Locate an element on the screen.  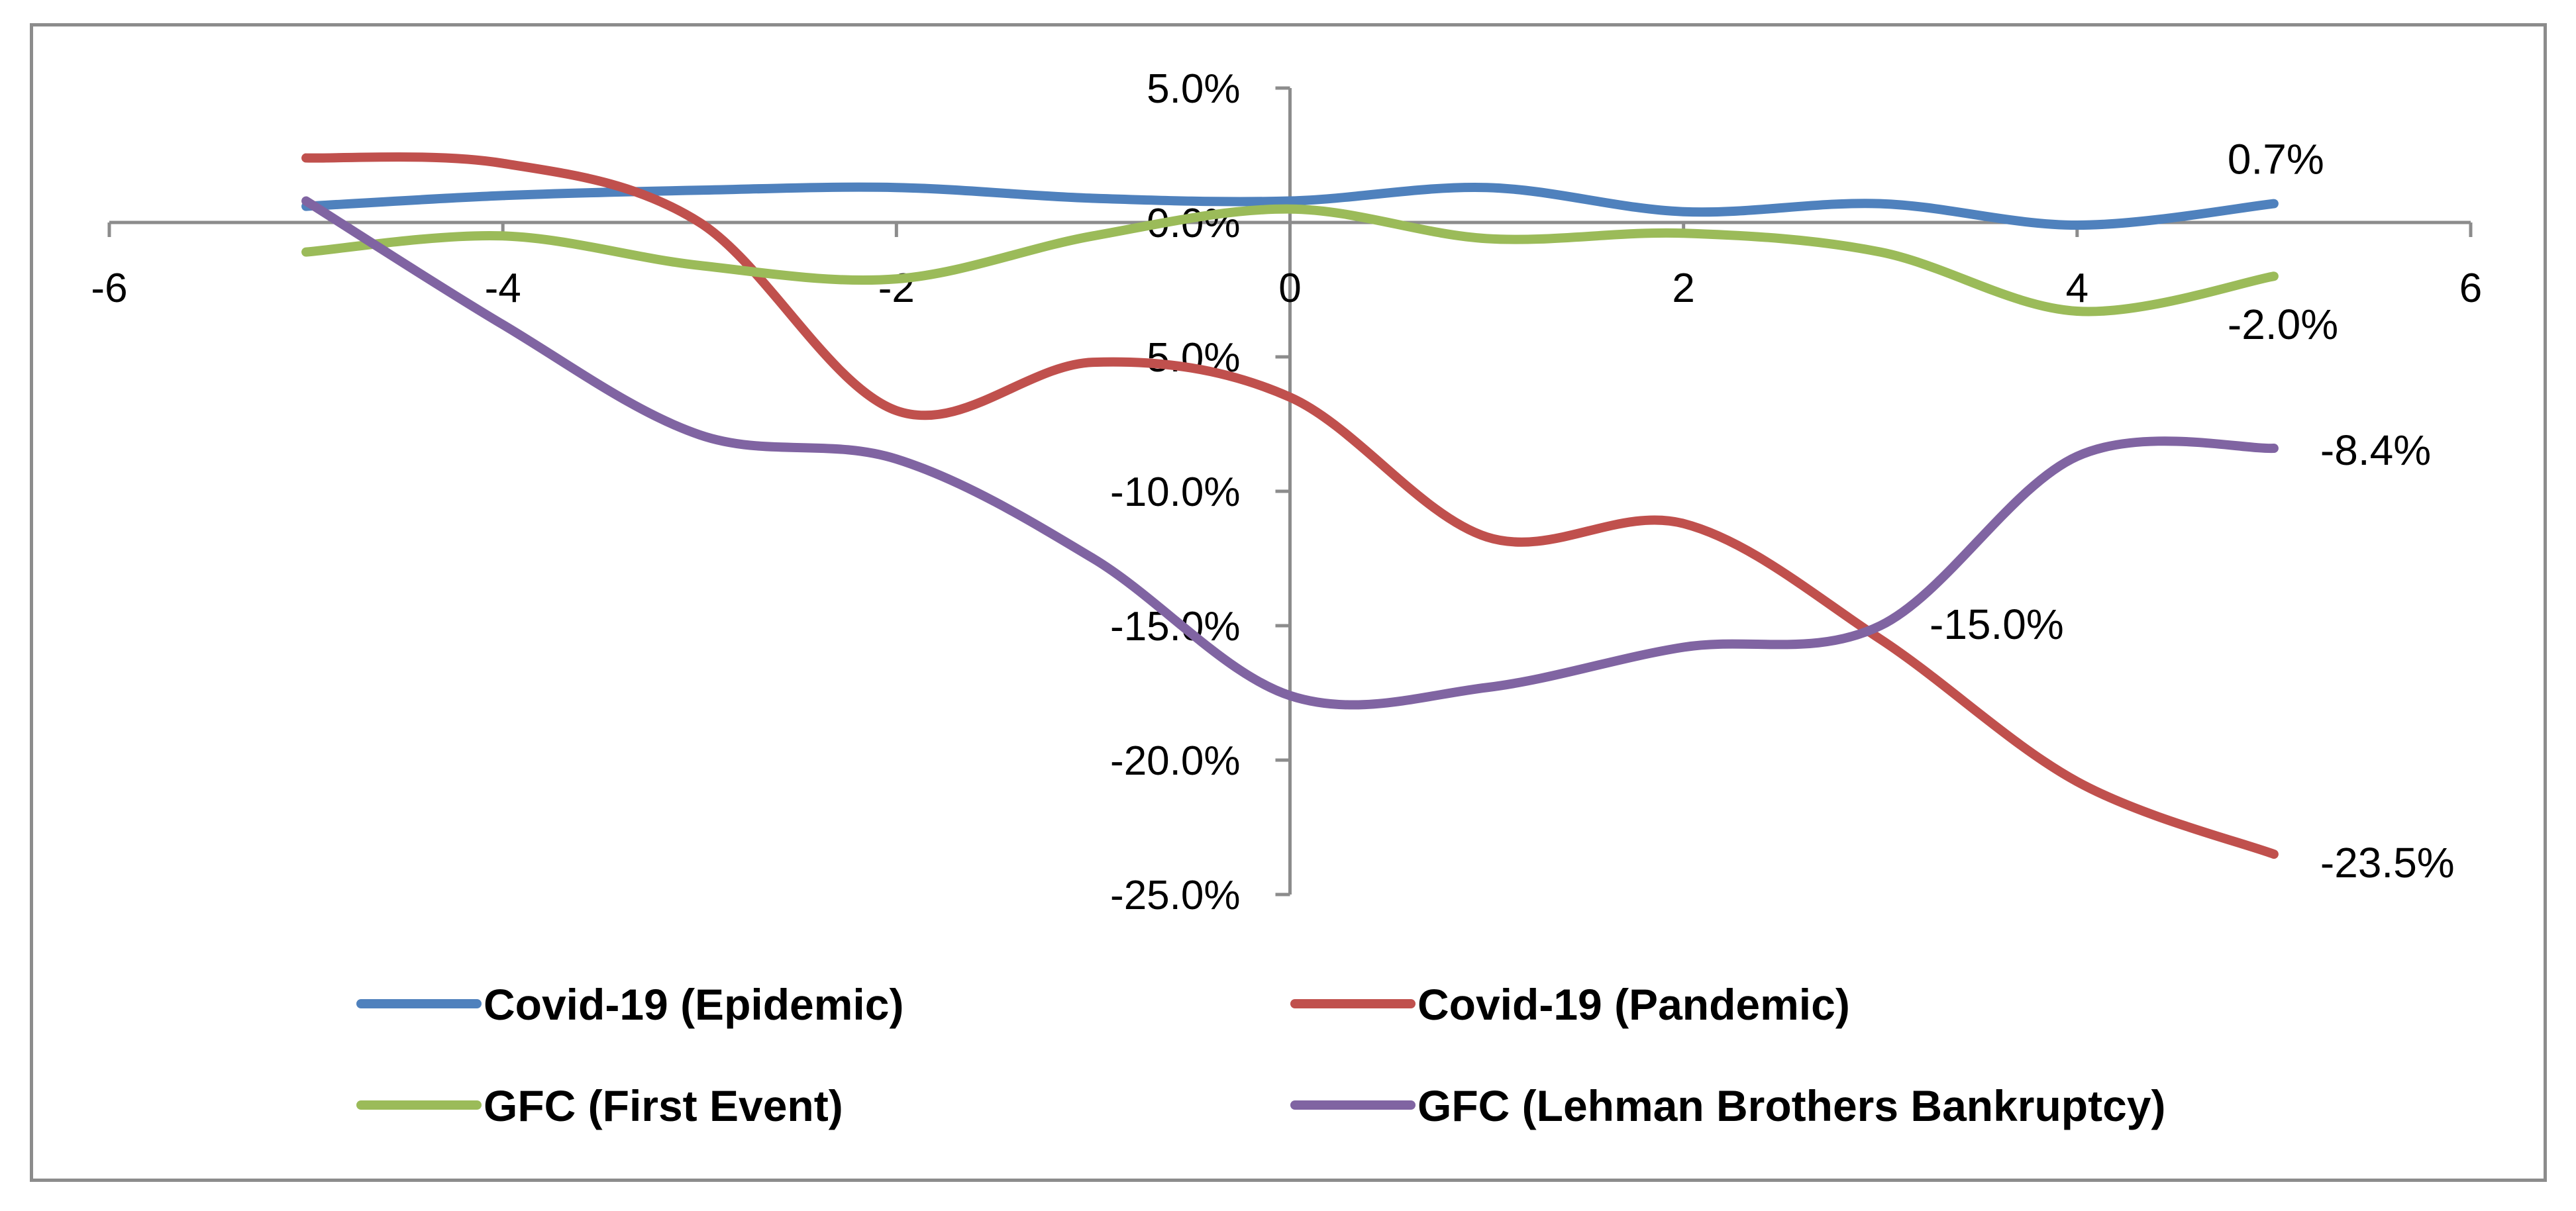
legend-label: GFC (Lehman Brothers Bankruptcy) is located at coordinates (1791, 1105).